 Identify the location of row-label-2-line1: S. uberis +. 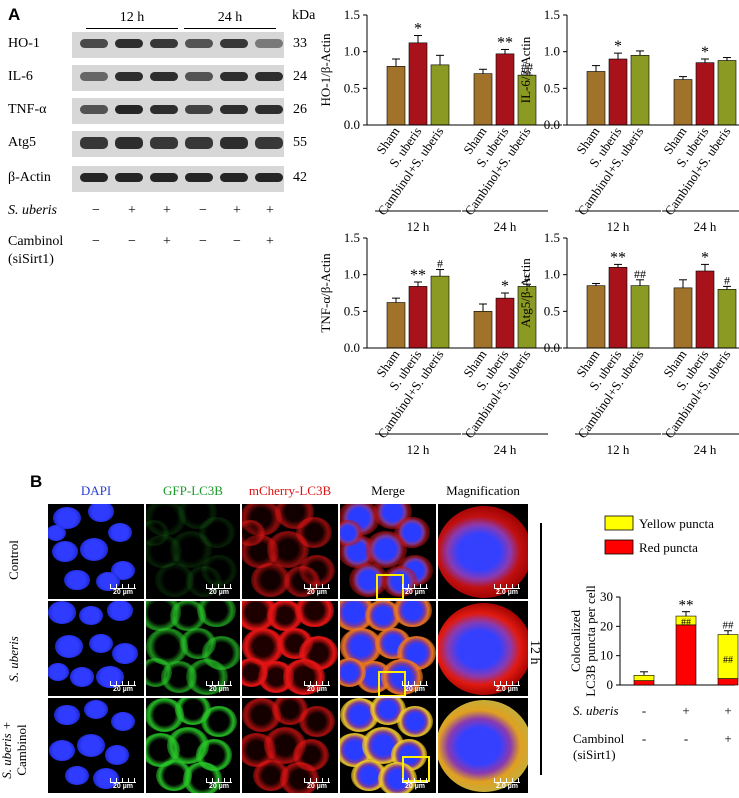
(7, 750).